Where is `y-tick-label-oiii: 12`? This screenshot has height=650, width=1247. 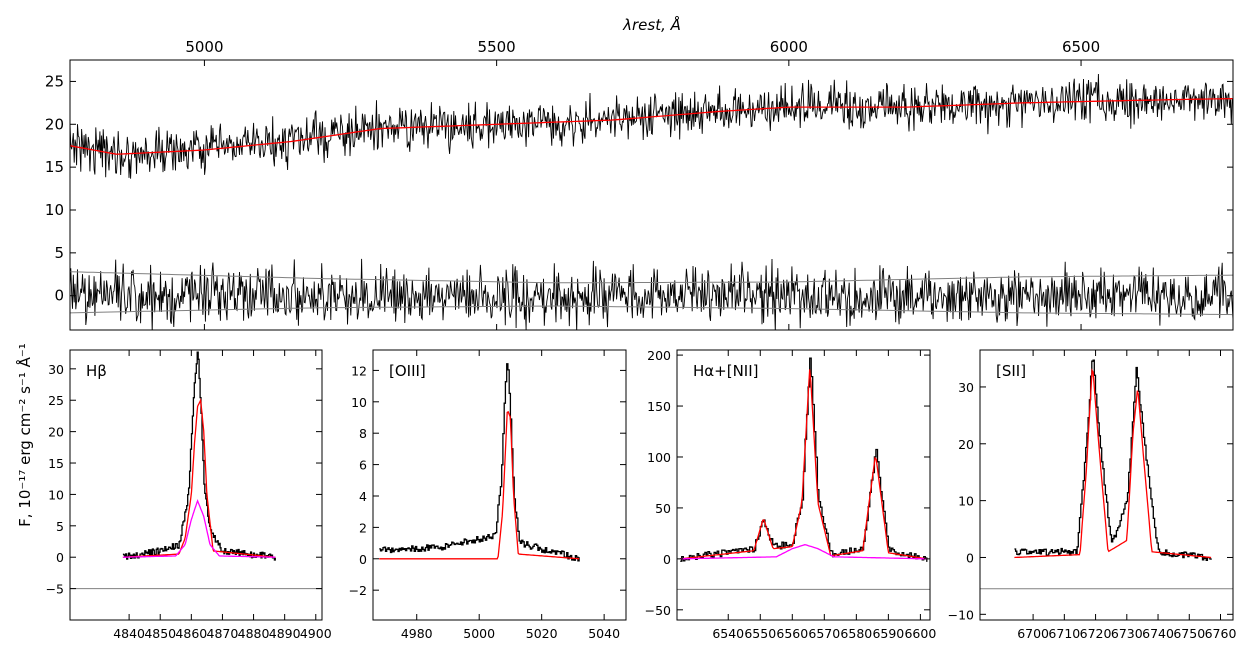
y-tick-label-oiii: 12 is located at coordinates (359, 370).